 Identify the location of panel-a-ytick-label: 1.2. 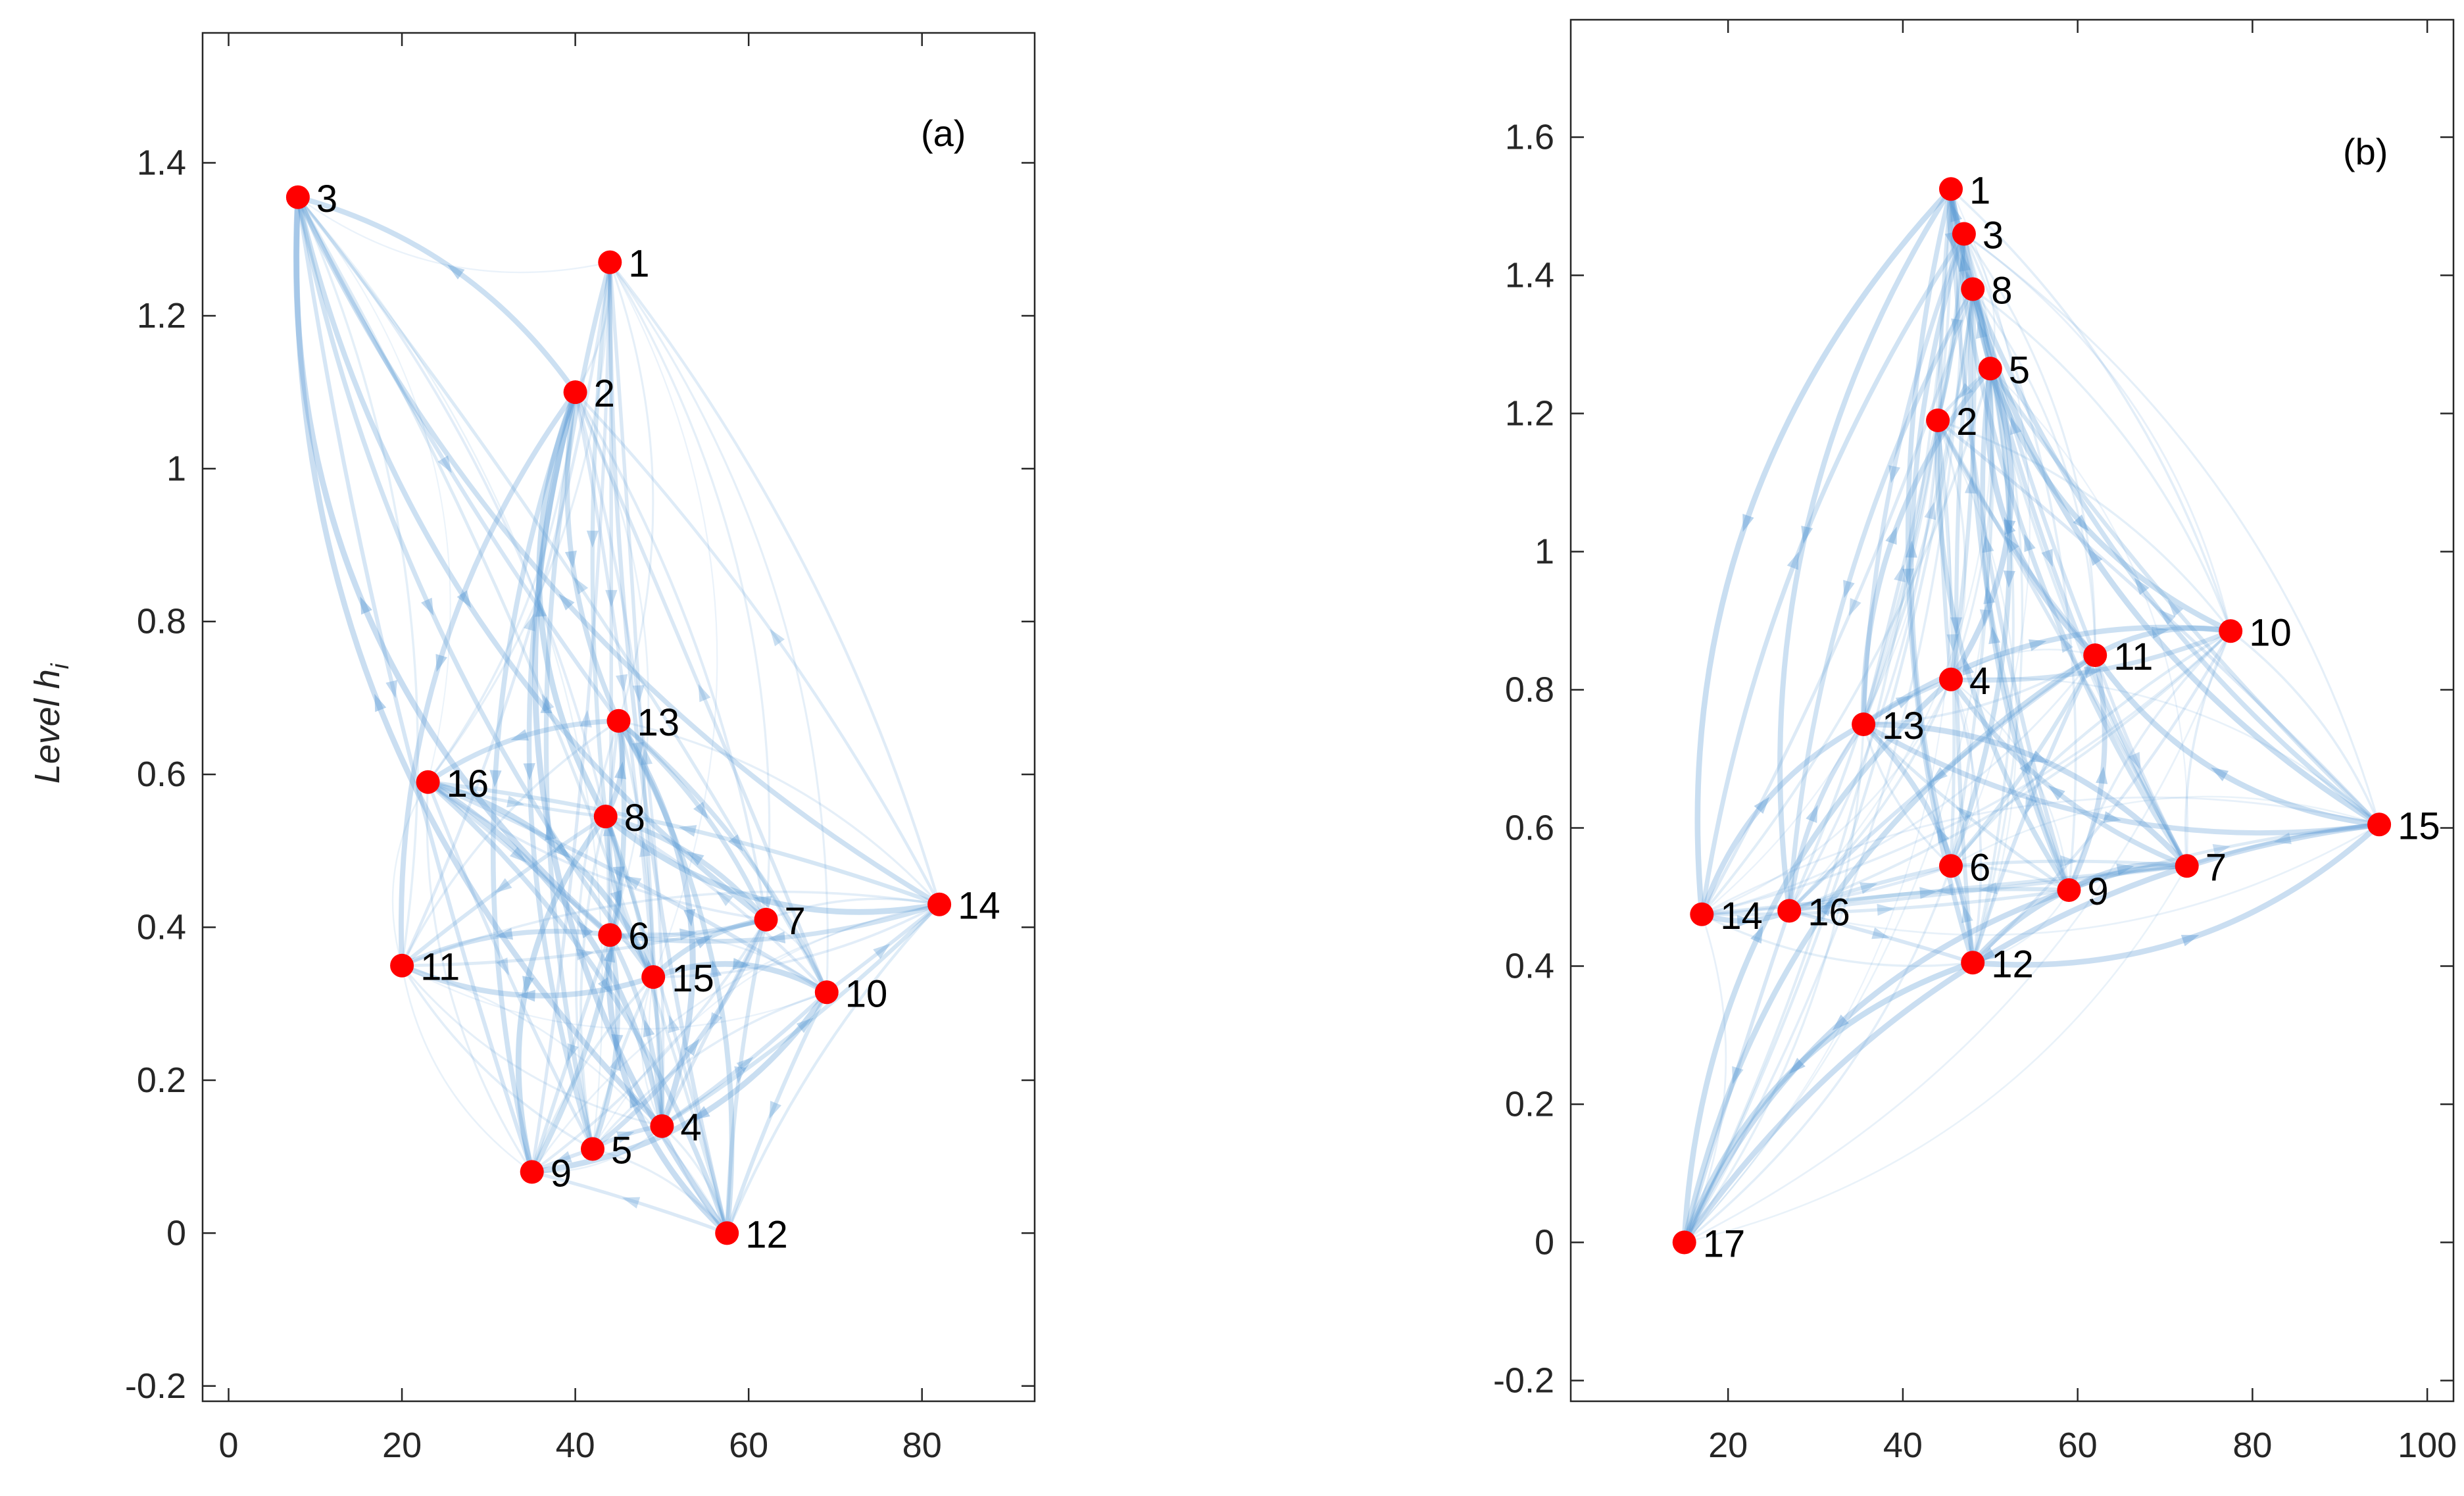
(161, 316).